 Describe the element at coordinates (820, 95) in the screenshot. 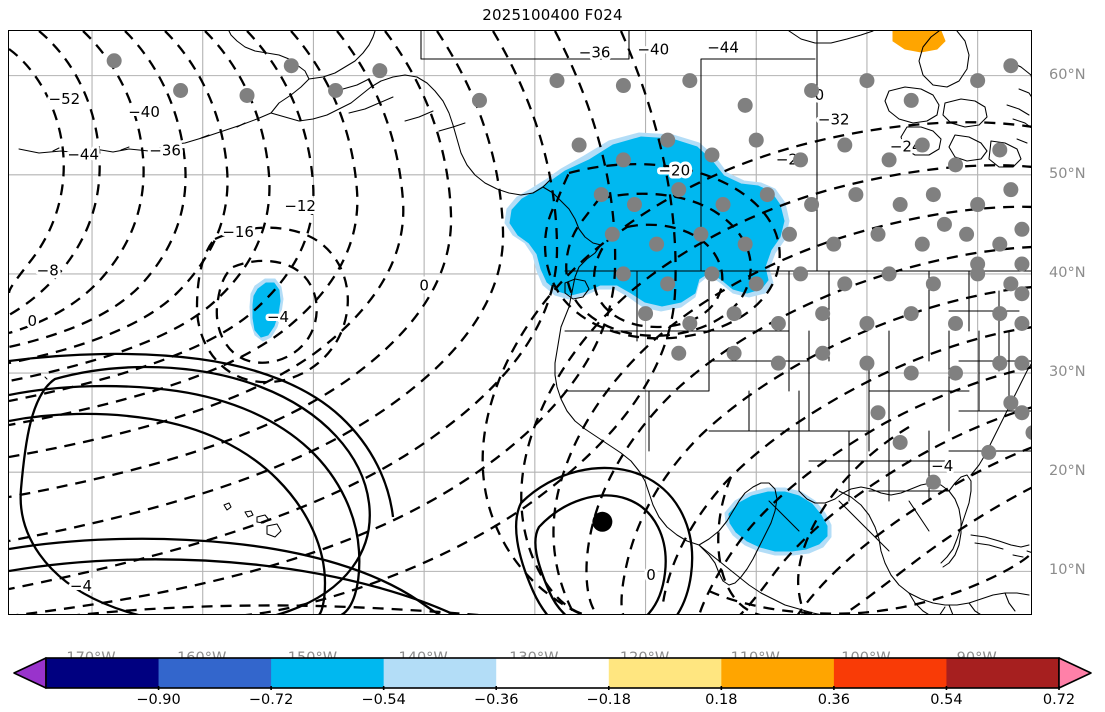

I see `contour-label: 0` at that location.